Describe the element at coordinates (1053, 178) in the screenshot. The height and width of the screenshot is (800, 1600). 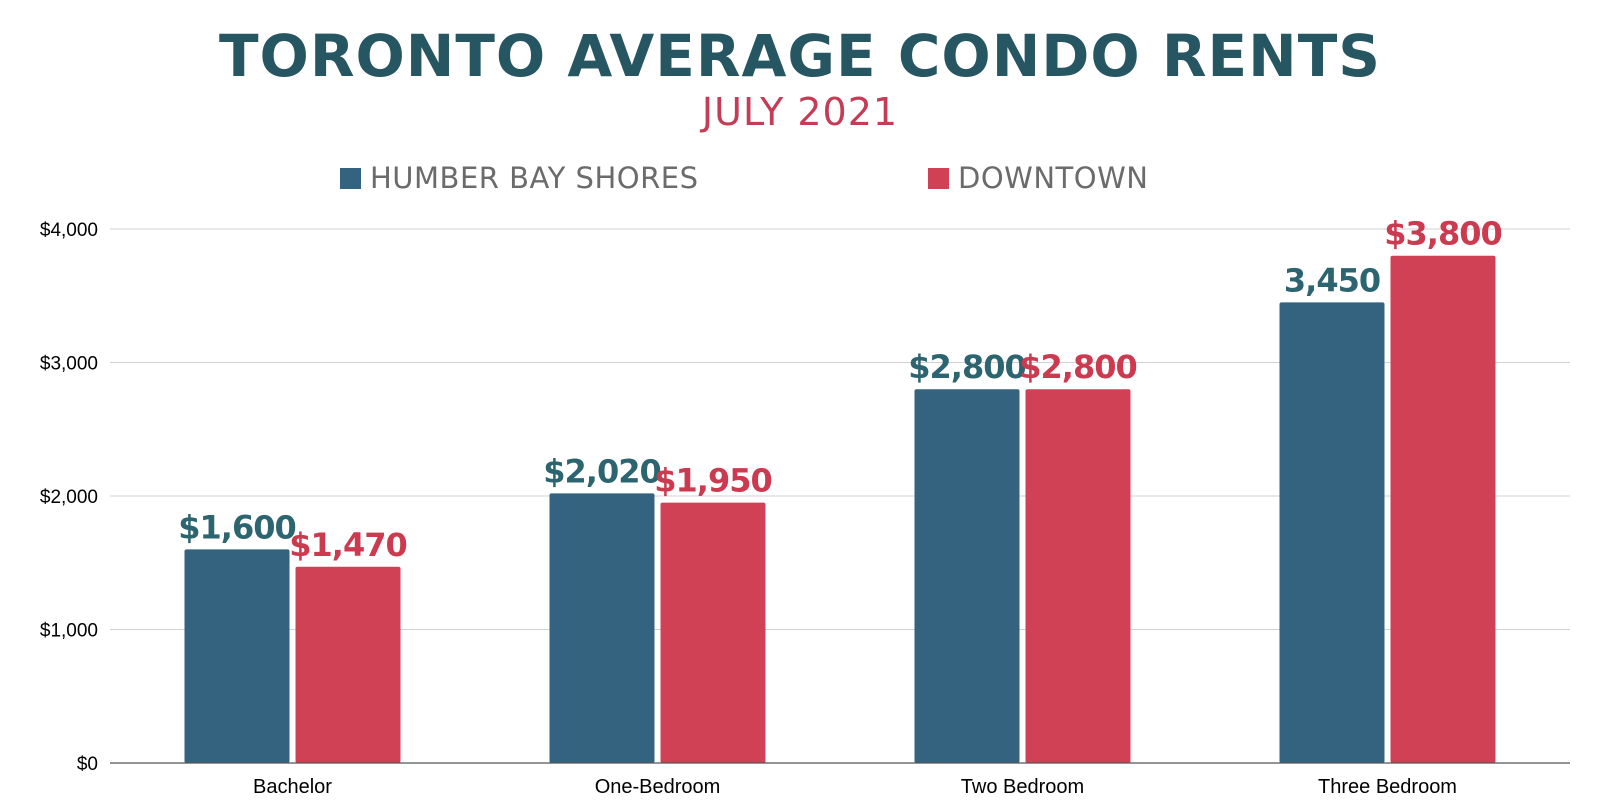
I see `legend-label-downtown: DOWNTOWN` at that location.